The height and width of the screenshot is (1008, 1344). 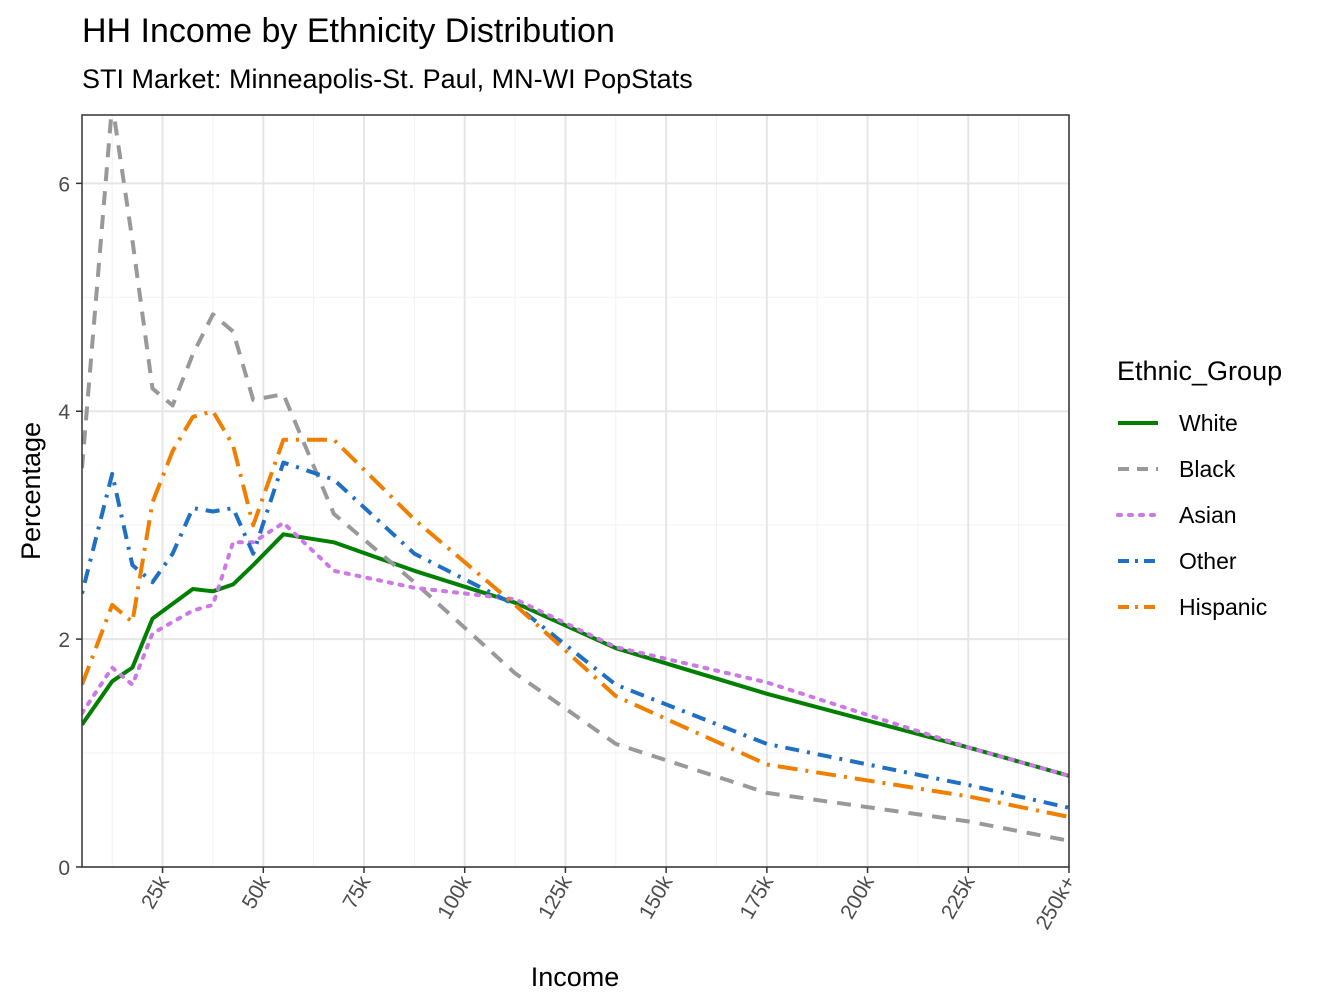 What do you see at coordinates (1208, 561) in the screenshot?
I see `legend-label-other: Other` at bounding box center [1208, 561].